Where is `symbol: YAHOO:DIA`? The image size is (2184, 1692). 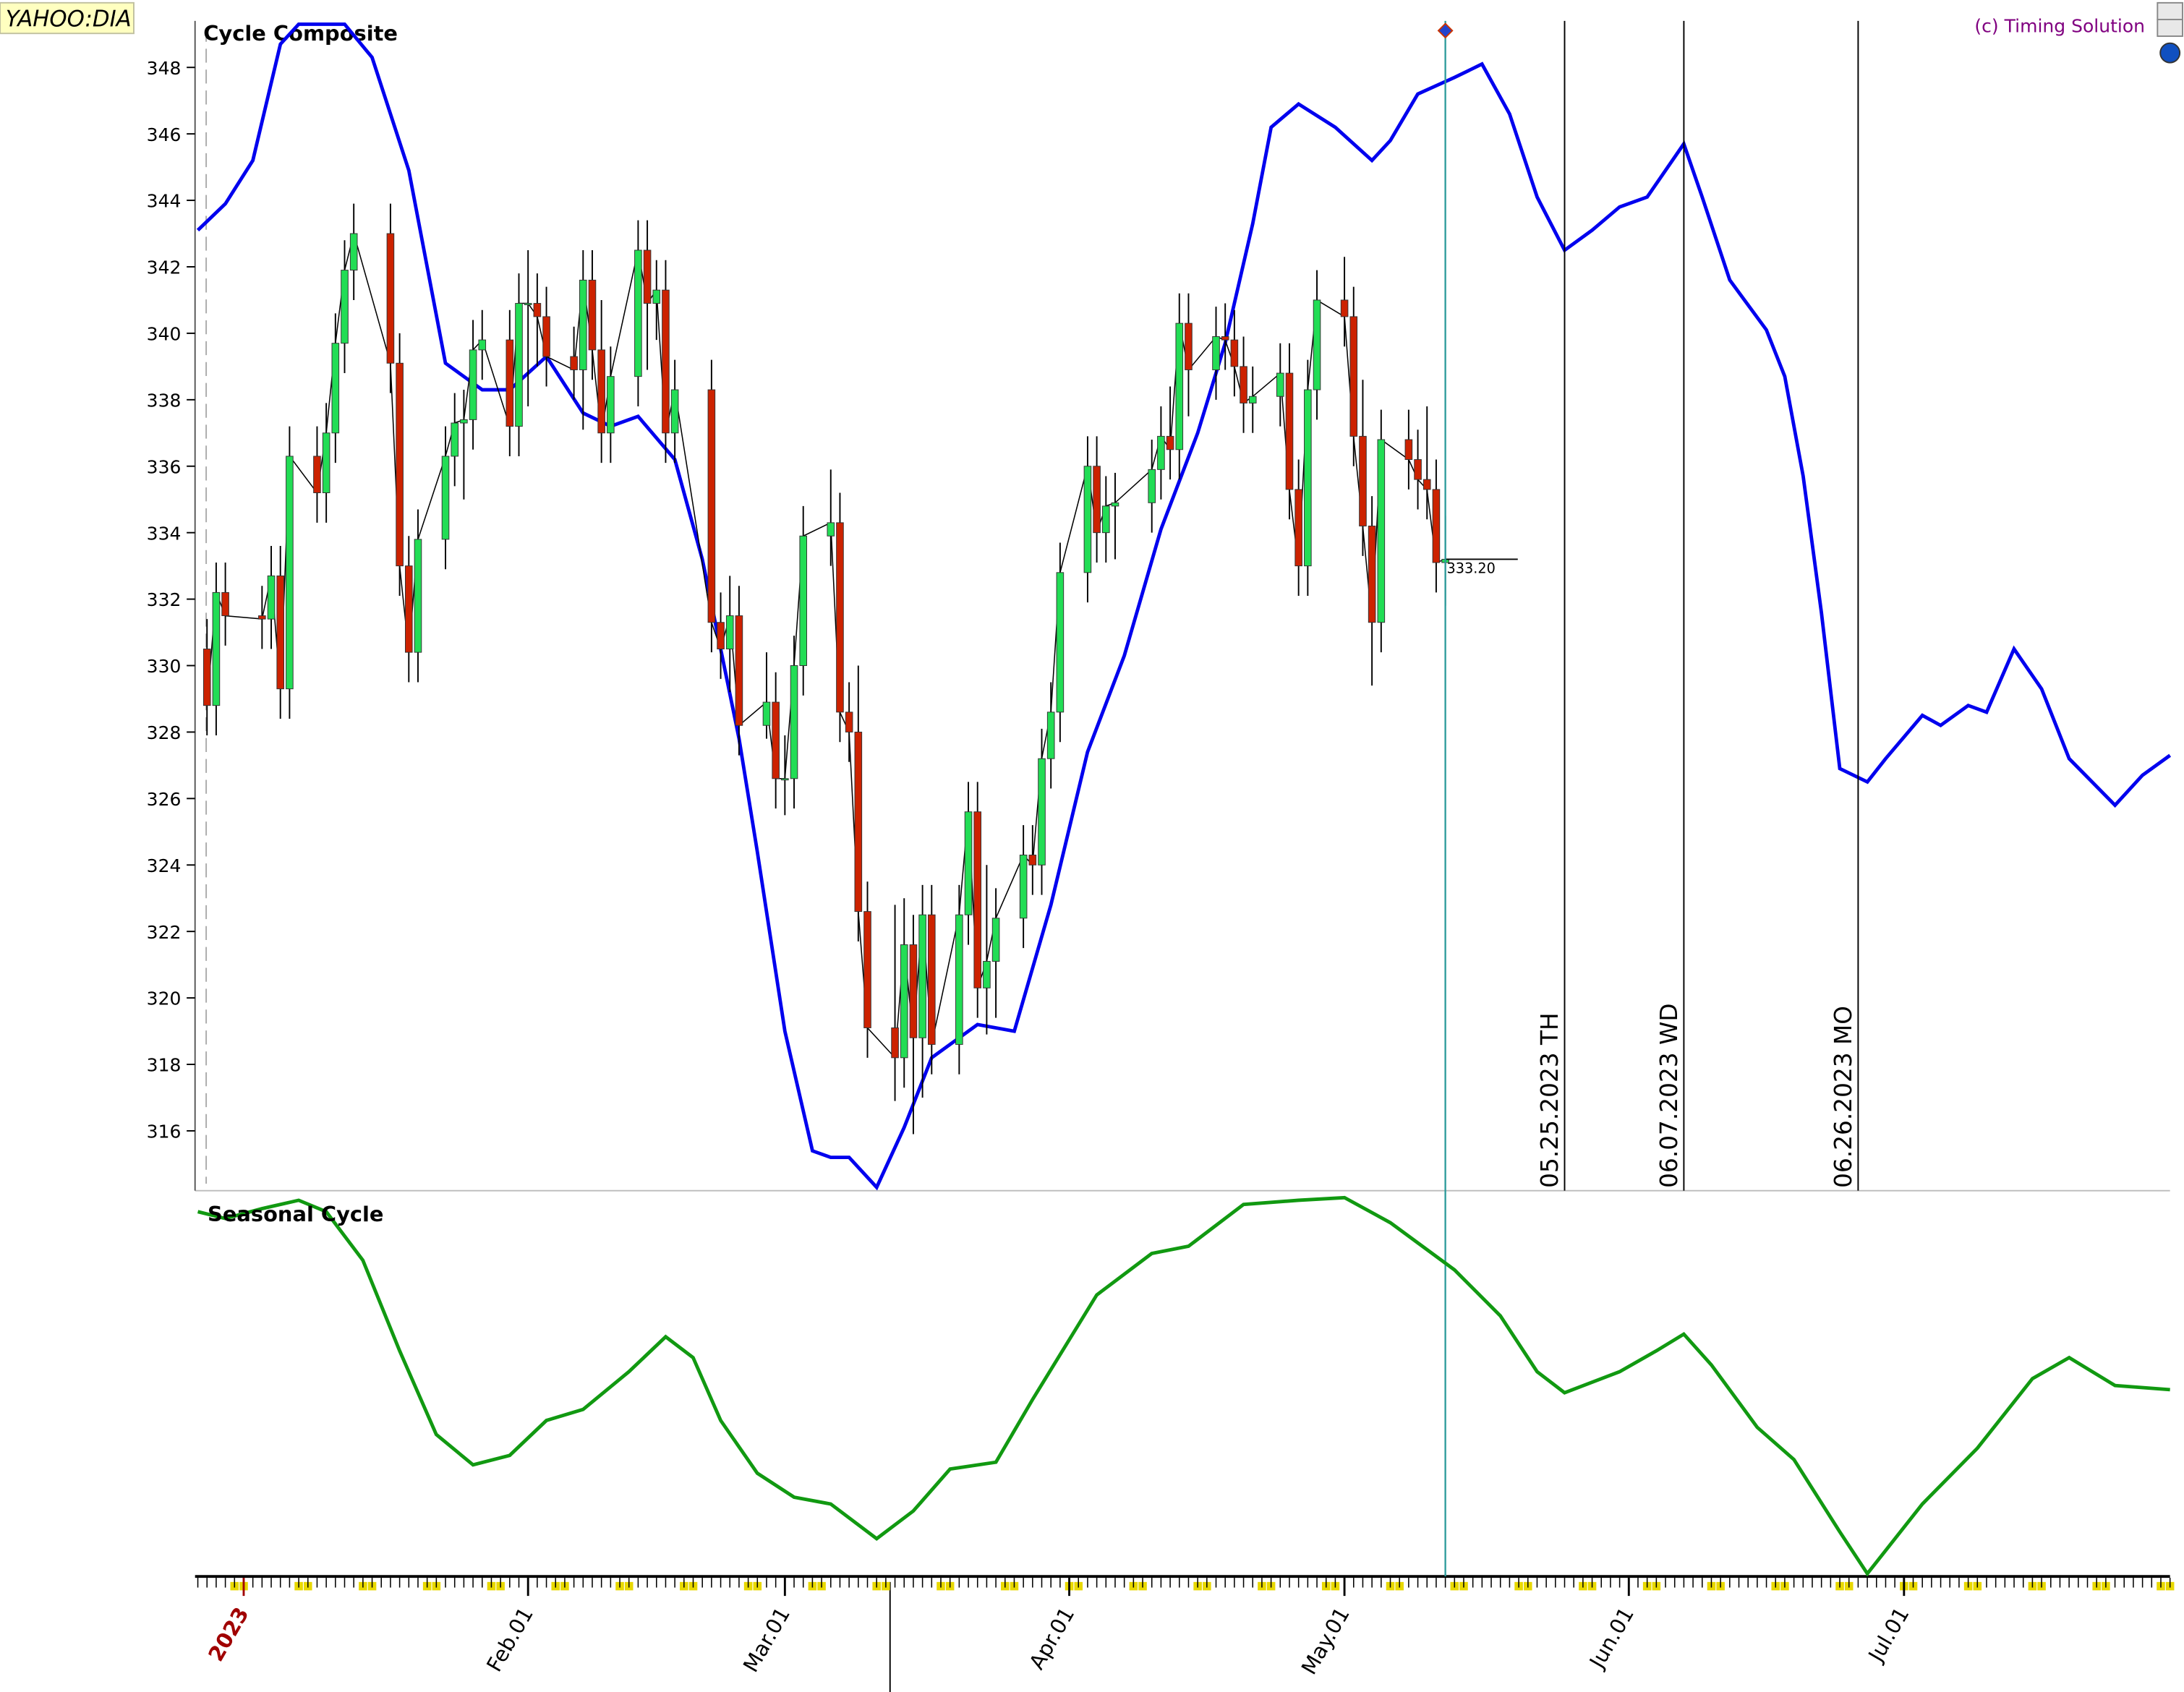 symbol: YAHOO:DIA is located at coordinates (69, 20).